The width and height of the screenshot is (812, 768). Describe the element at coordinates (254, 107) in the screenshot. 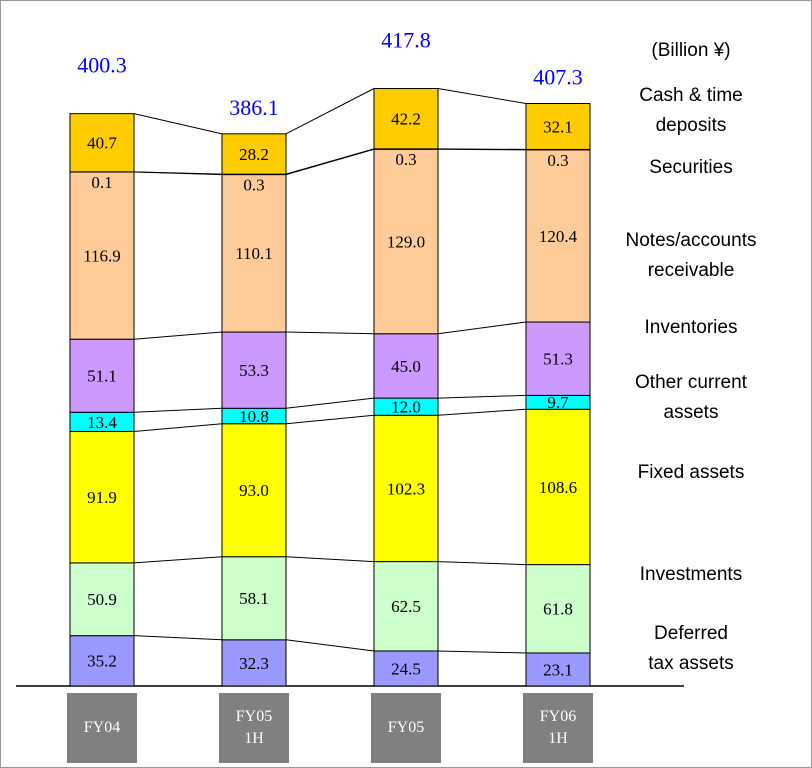

I see `total-label: 386.1` at that location.